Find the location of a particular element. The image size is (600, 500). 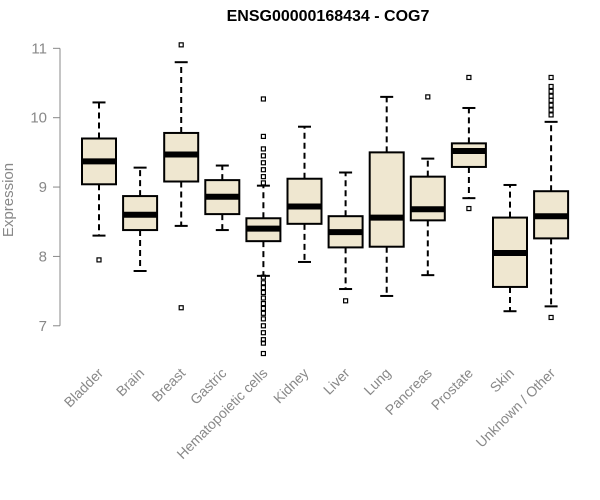

box-unknown-other is located at coordinates (551, 197).